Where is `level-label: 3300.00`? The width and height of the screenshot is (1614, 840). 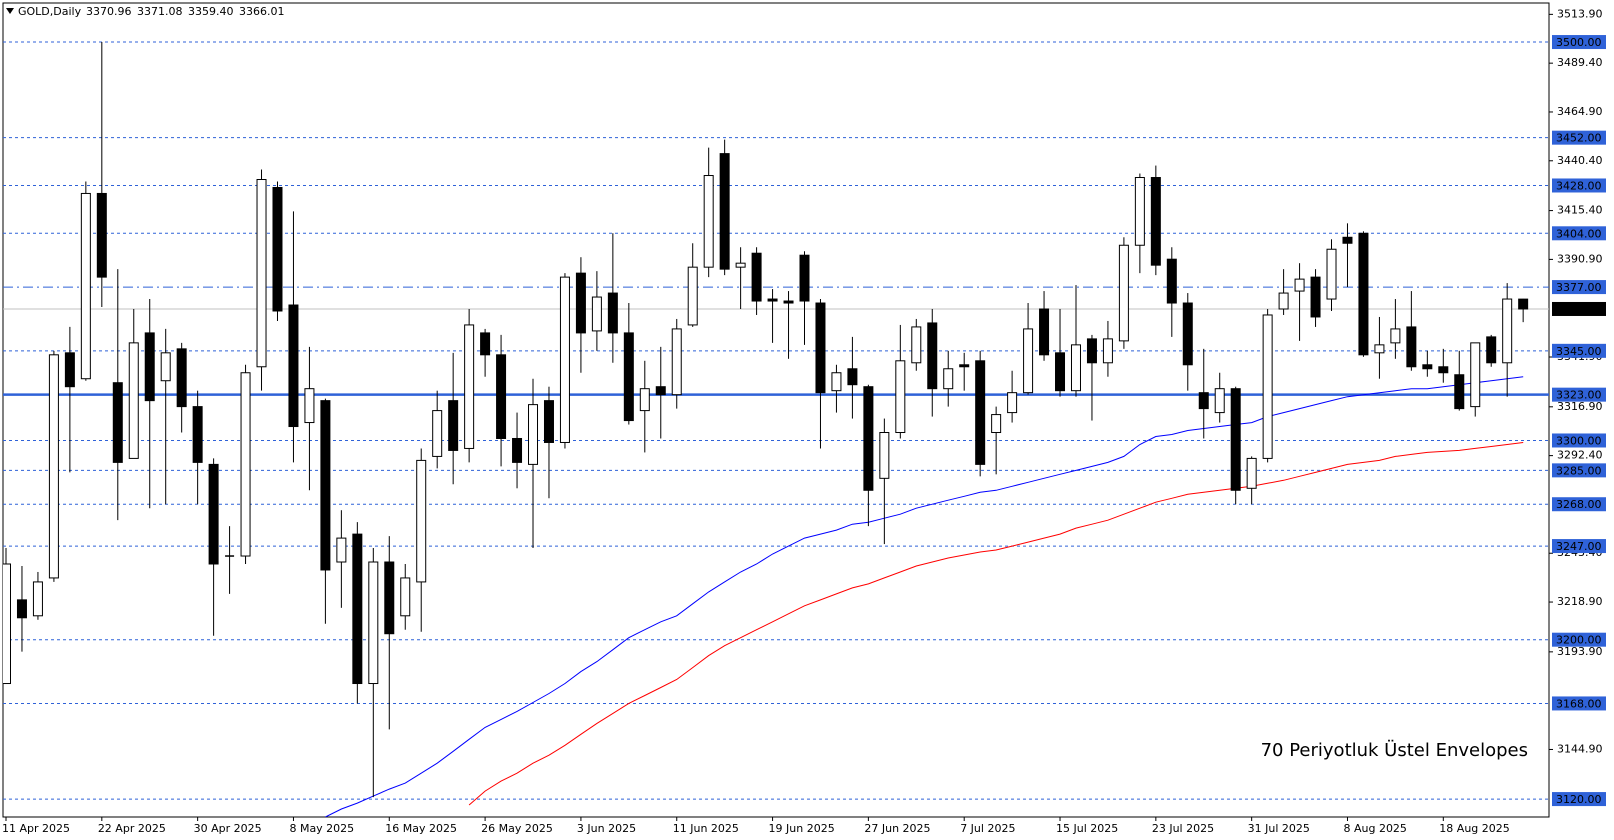 level-label: 3300.00 is located at coordinates (1579, 440).